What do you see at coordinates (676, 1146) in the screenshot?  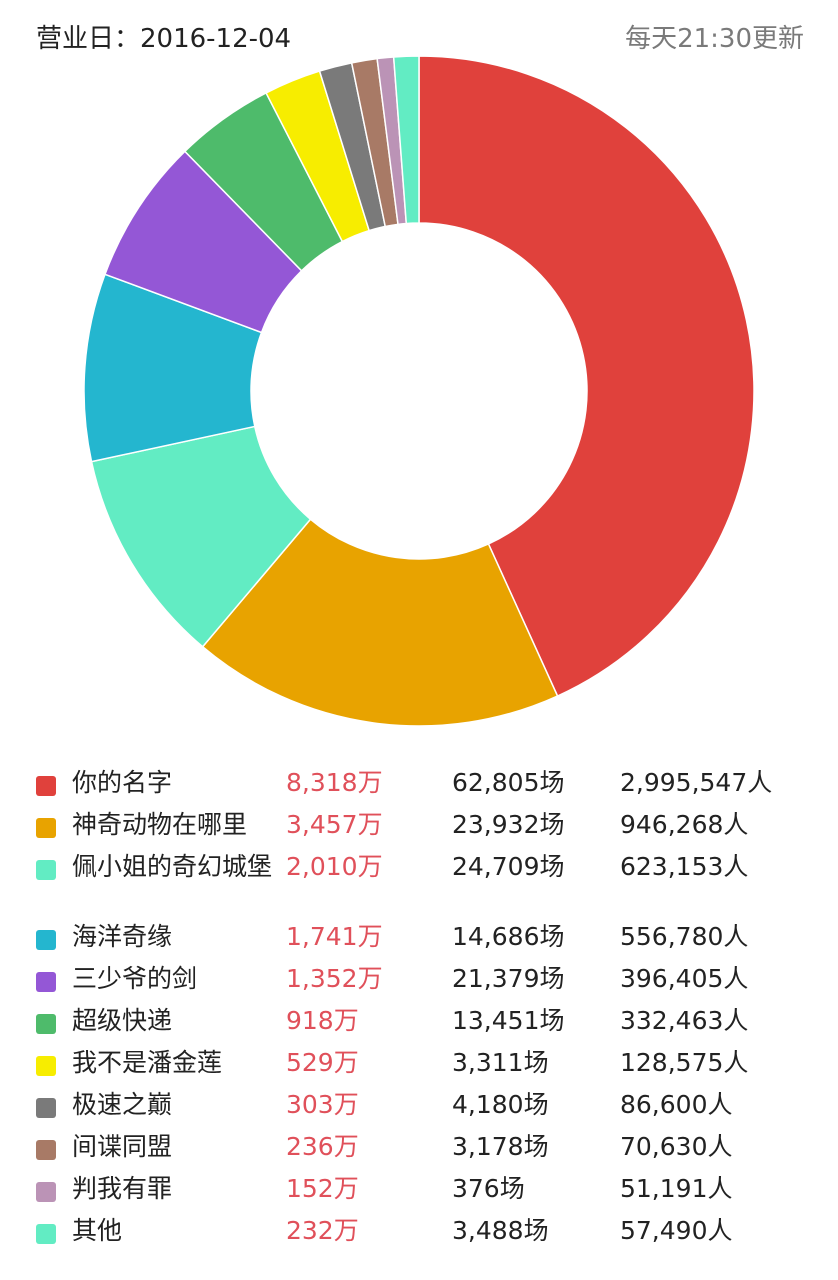 I see `legend-people-8: 70,630人` at bounding box center [676, 1146].